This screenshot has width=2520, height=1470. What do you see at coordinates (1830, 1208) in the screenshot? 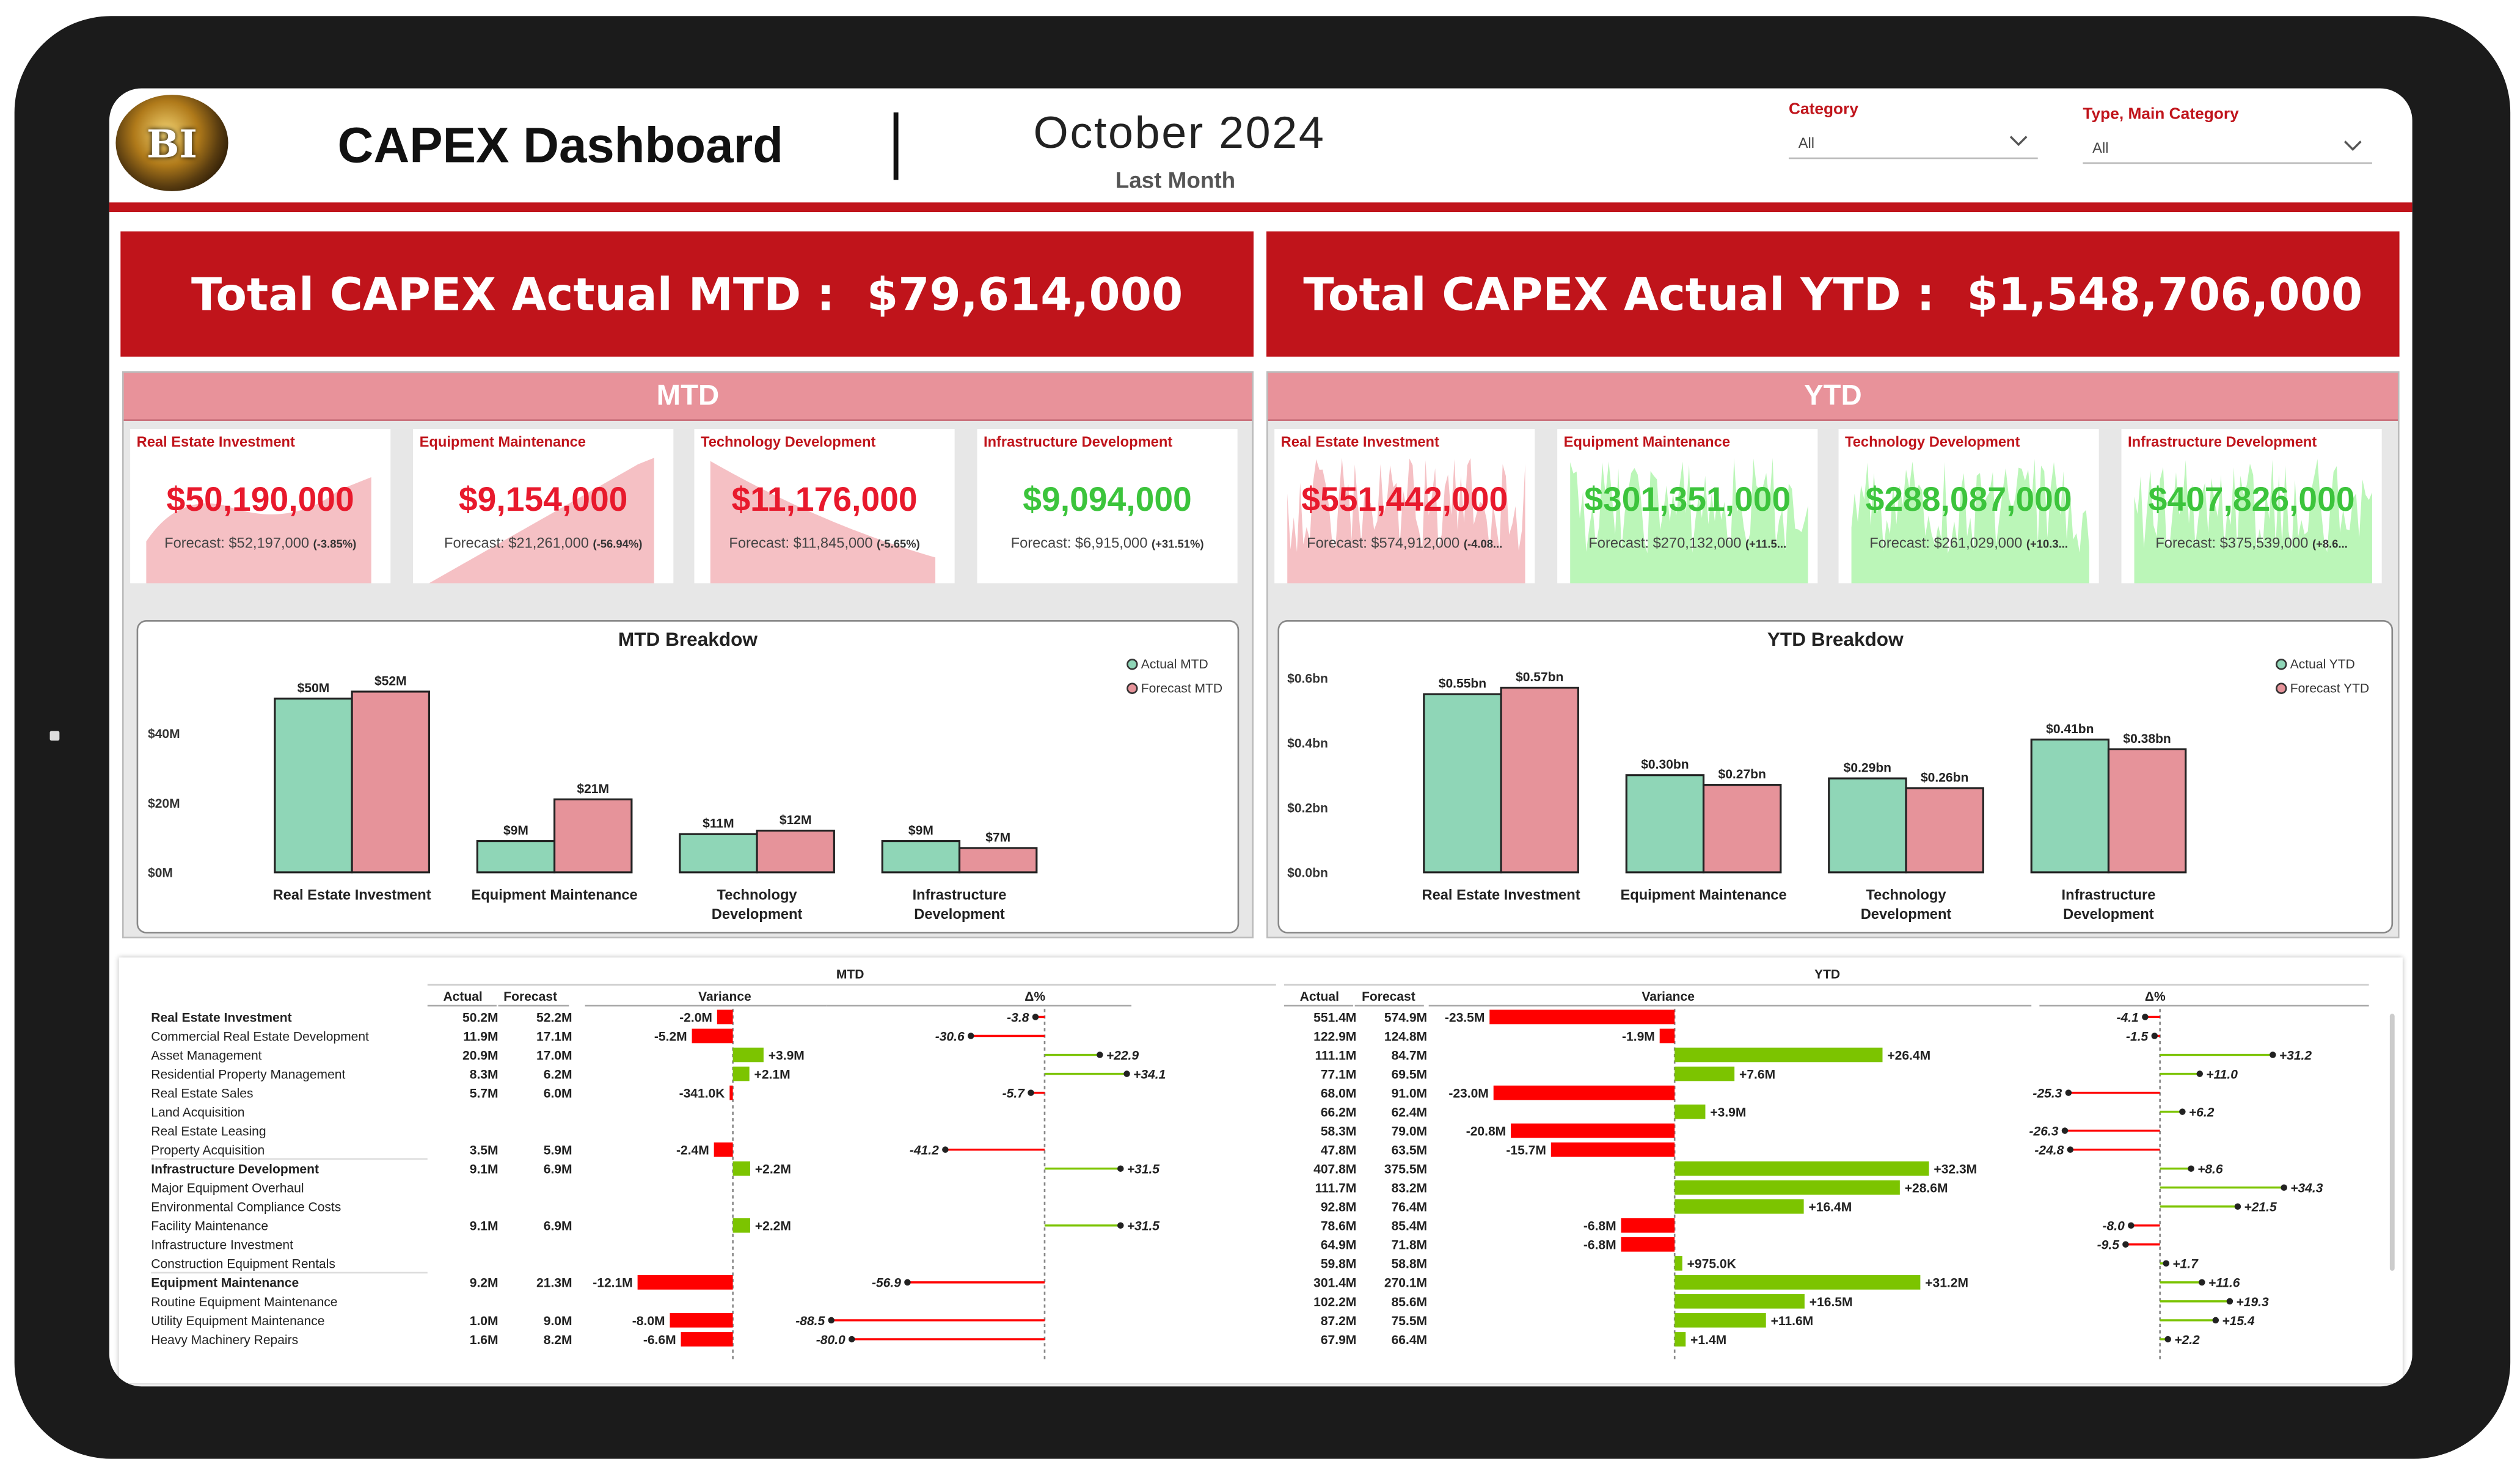
I see `ytd-variance-bar-label: +16.4M` at bounding box center [1830, 1208].